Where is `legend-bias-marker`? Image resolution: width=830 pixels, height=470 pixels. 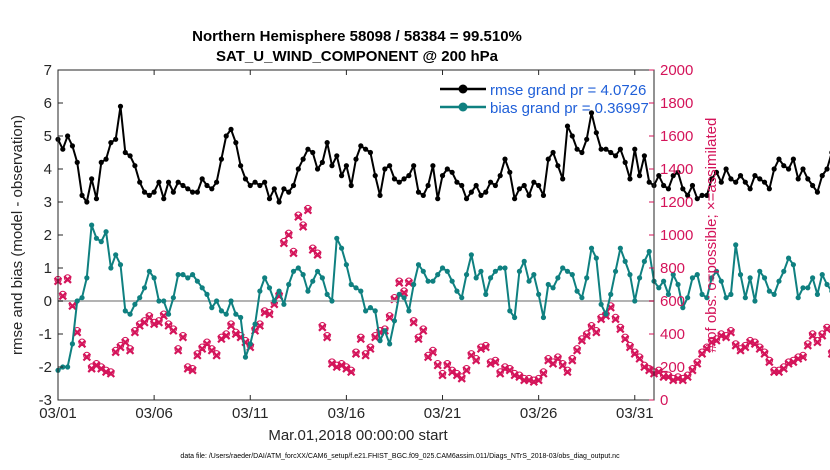 legend-bias-marker is located at coordinates (463, 107).